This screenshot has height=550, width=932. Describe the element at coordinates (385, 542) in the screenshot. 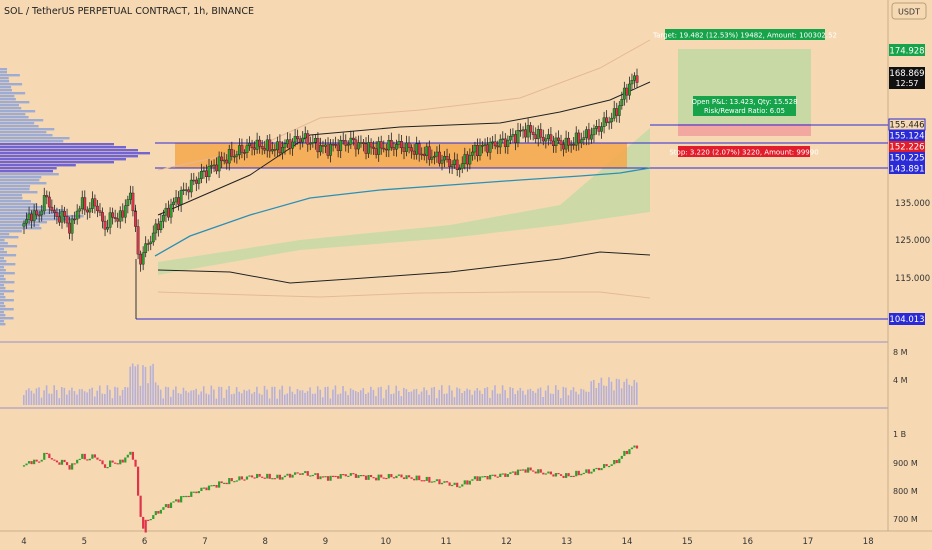

I see `x-tick-10: 10` at that location.